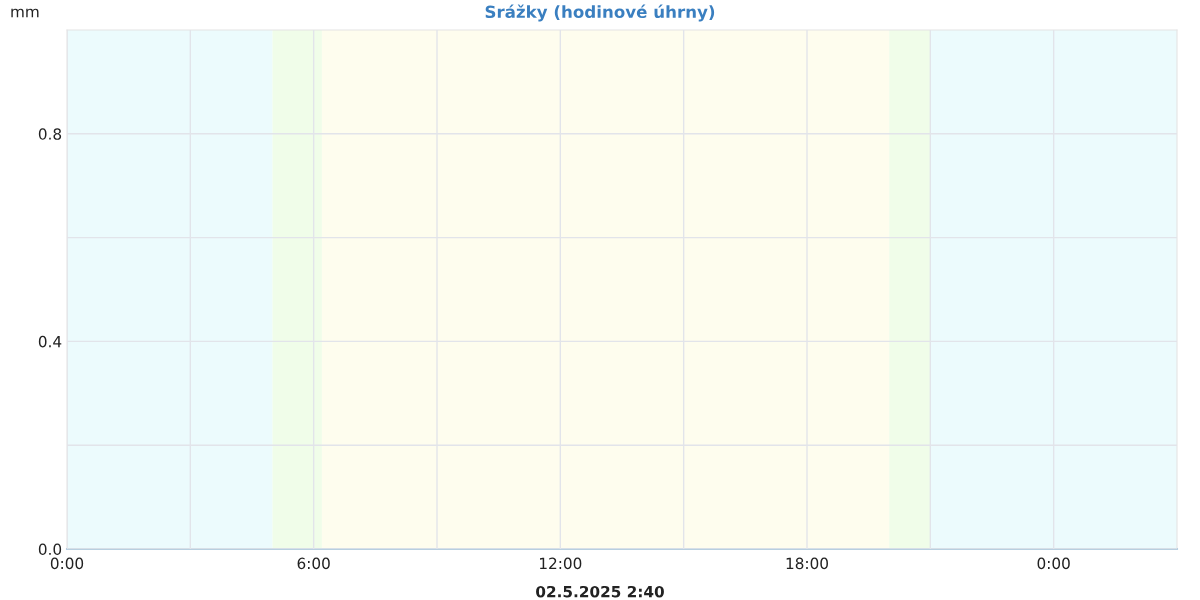  What do you see at coordinates (50, 549) in the screenshot?
I see `y-tick-label: 0.0` at bounding box center [50, 549].